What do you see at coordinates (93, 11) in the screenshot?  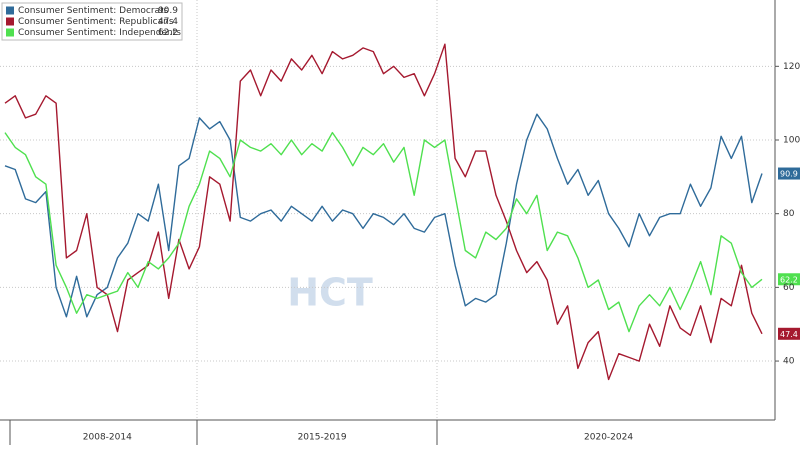 I see `legend-label: Consumer Sentiment: Democrats` at bounding box center [93, 11].